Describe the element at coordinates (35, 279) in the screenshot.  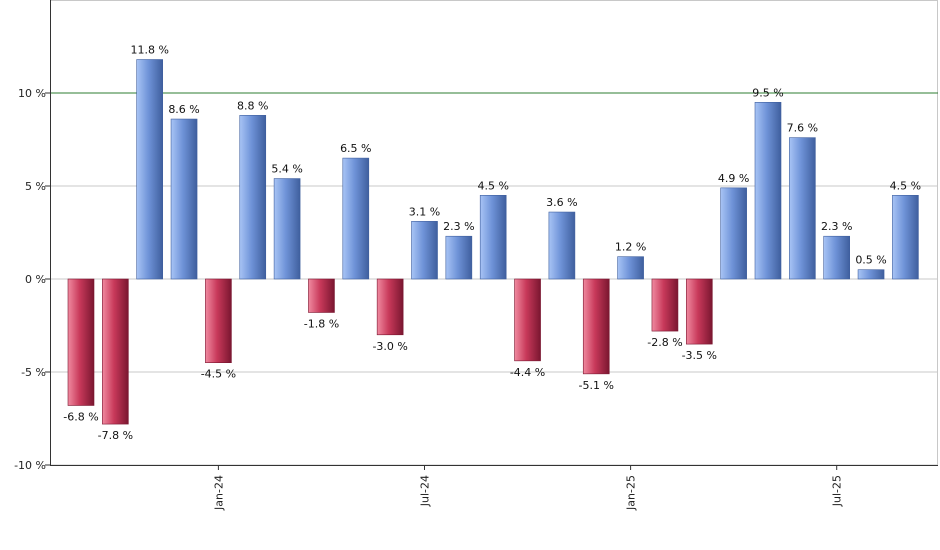
I see `y-tick-label: 0 %` at that location.